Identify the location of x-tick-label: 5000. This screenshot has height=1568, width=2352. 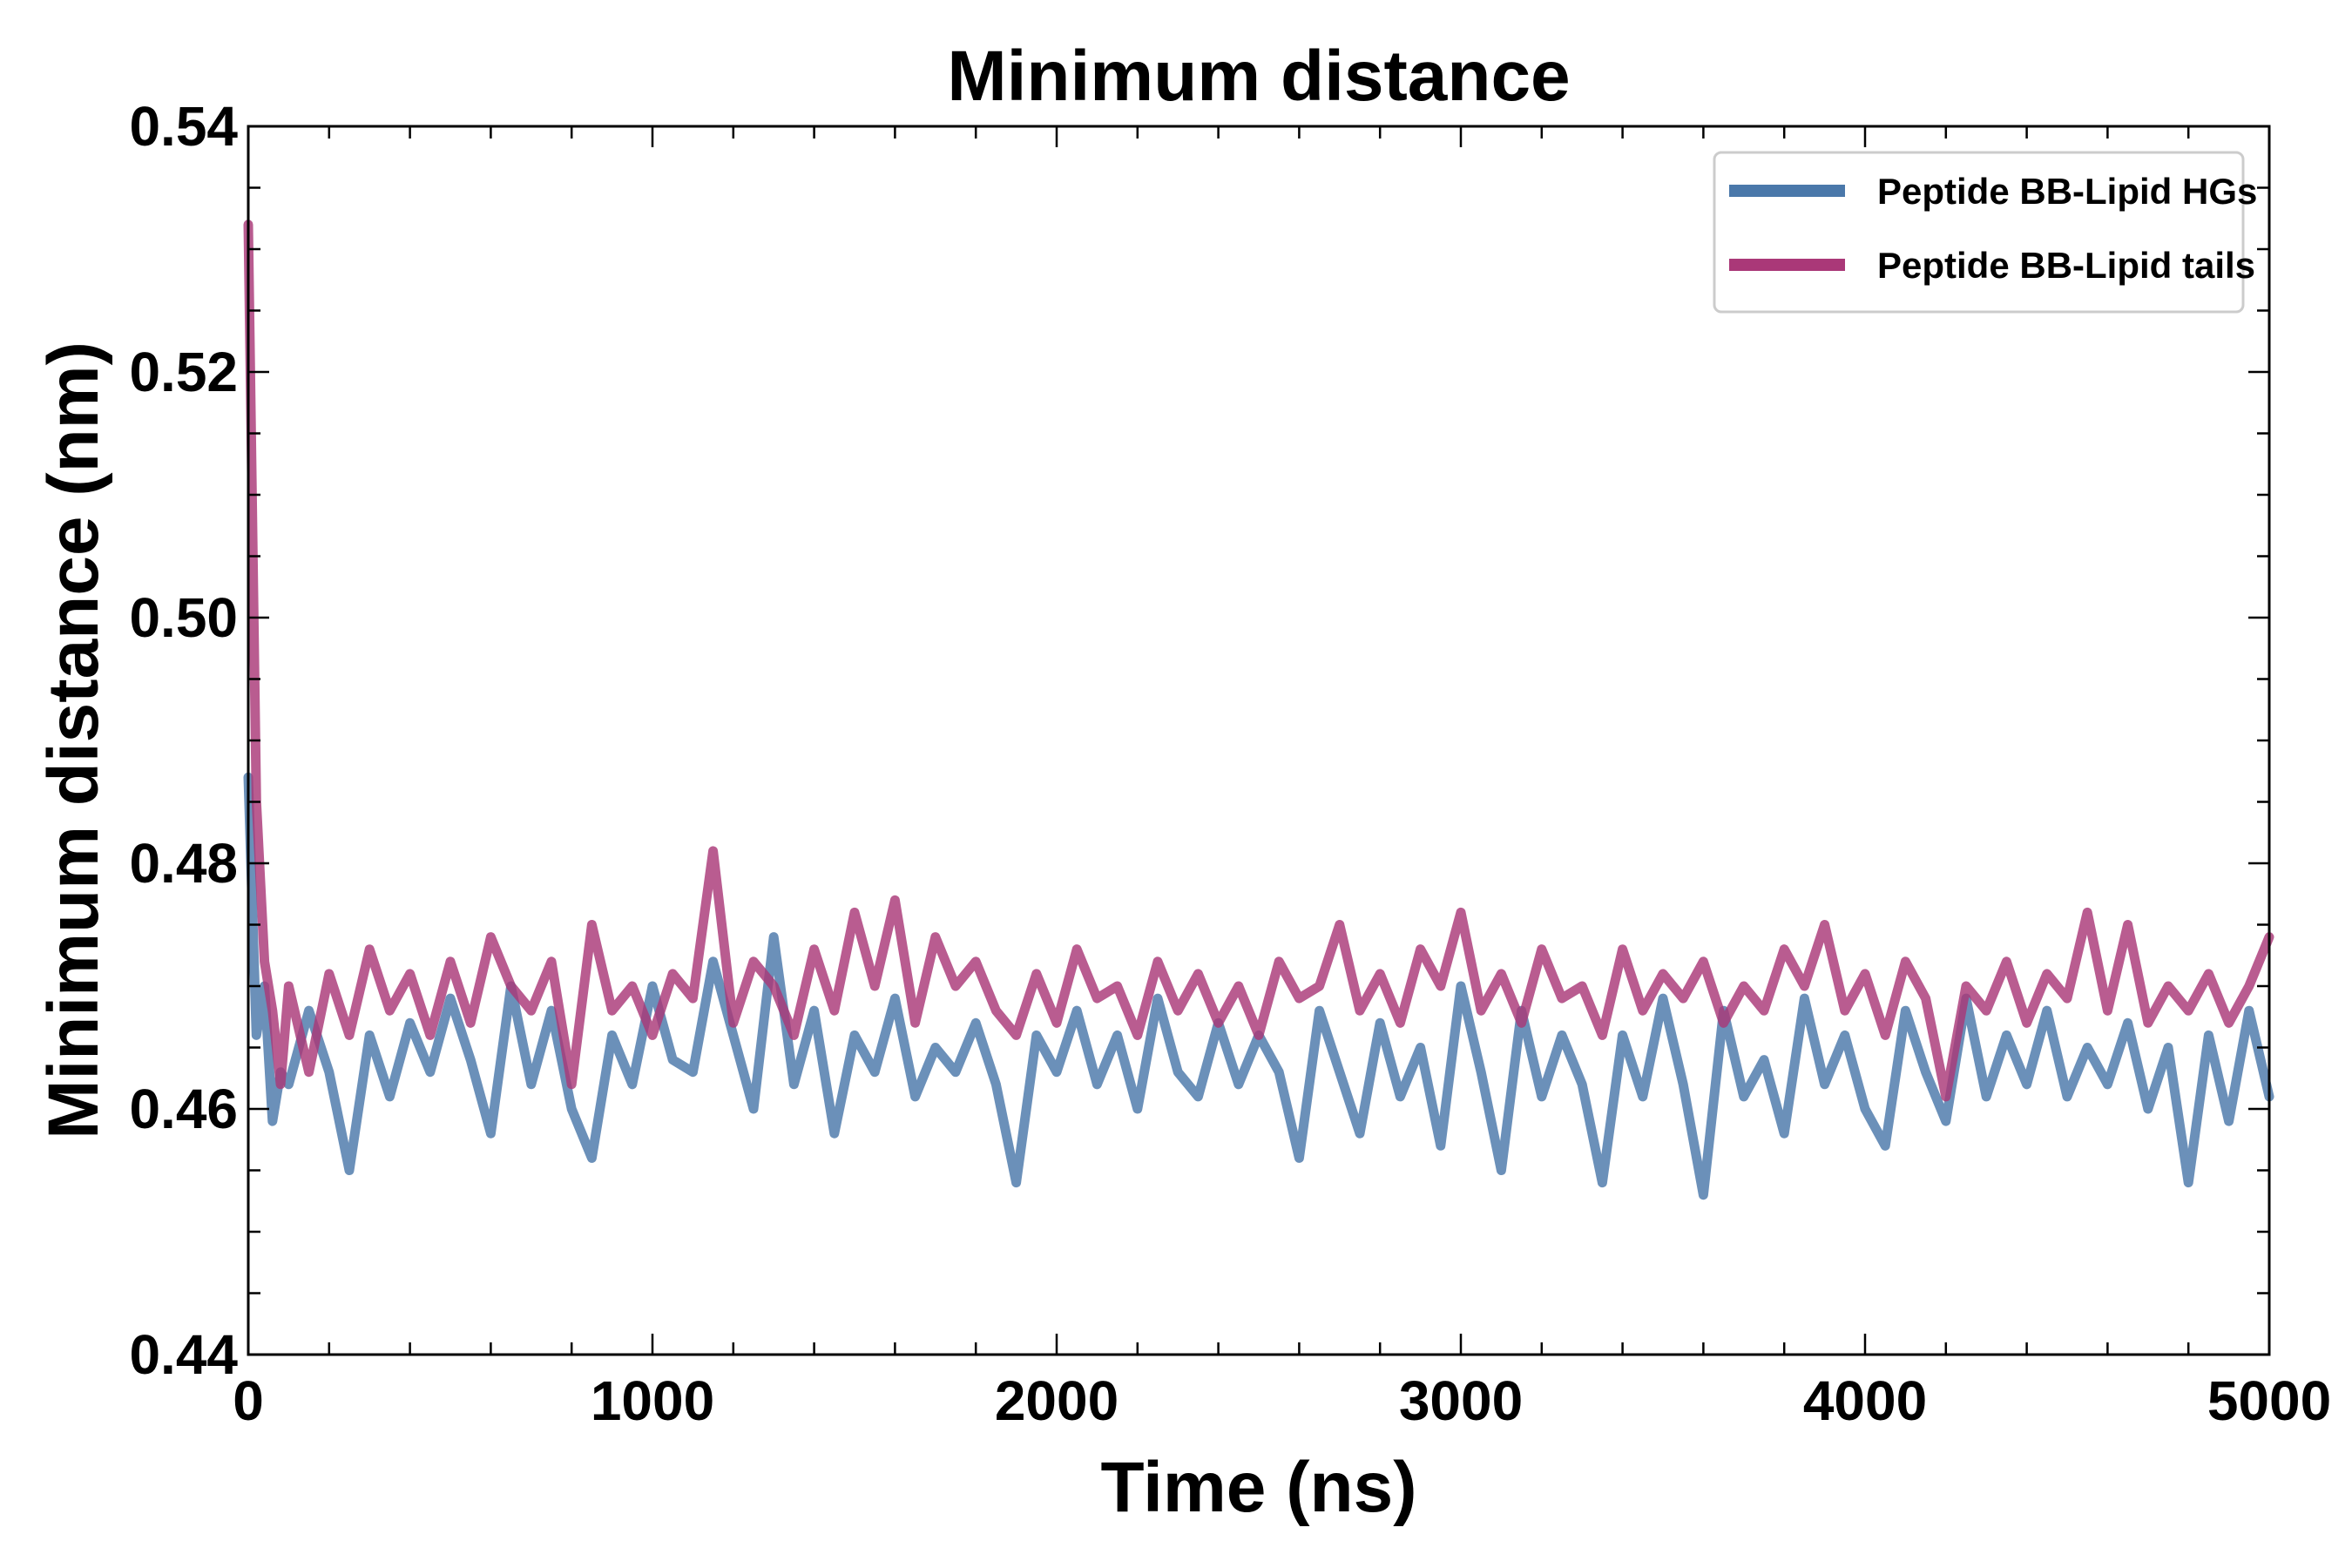
(2269, 1400).